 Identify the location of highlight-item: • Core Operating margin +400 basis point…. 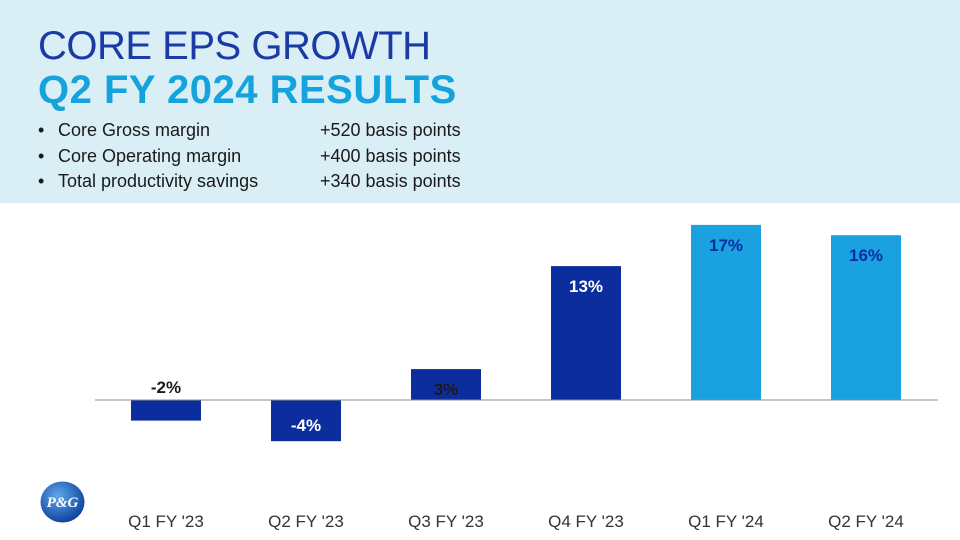
(298, 157).